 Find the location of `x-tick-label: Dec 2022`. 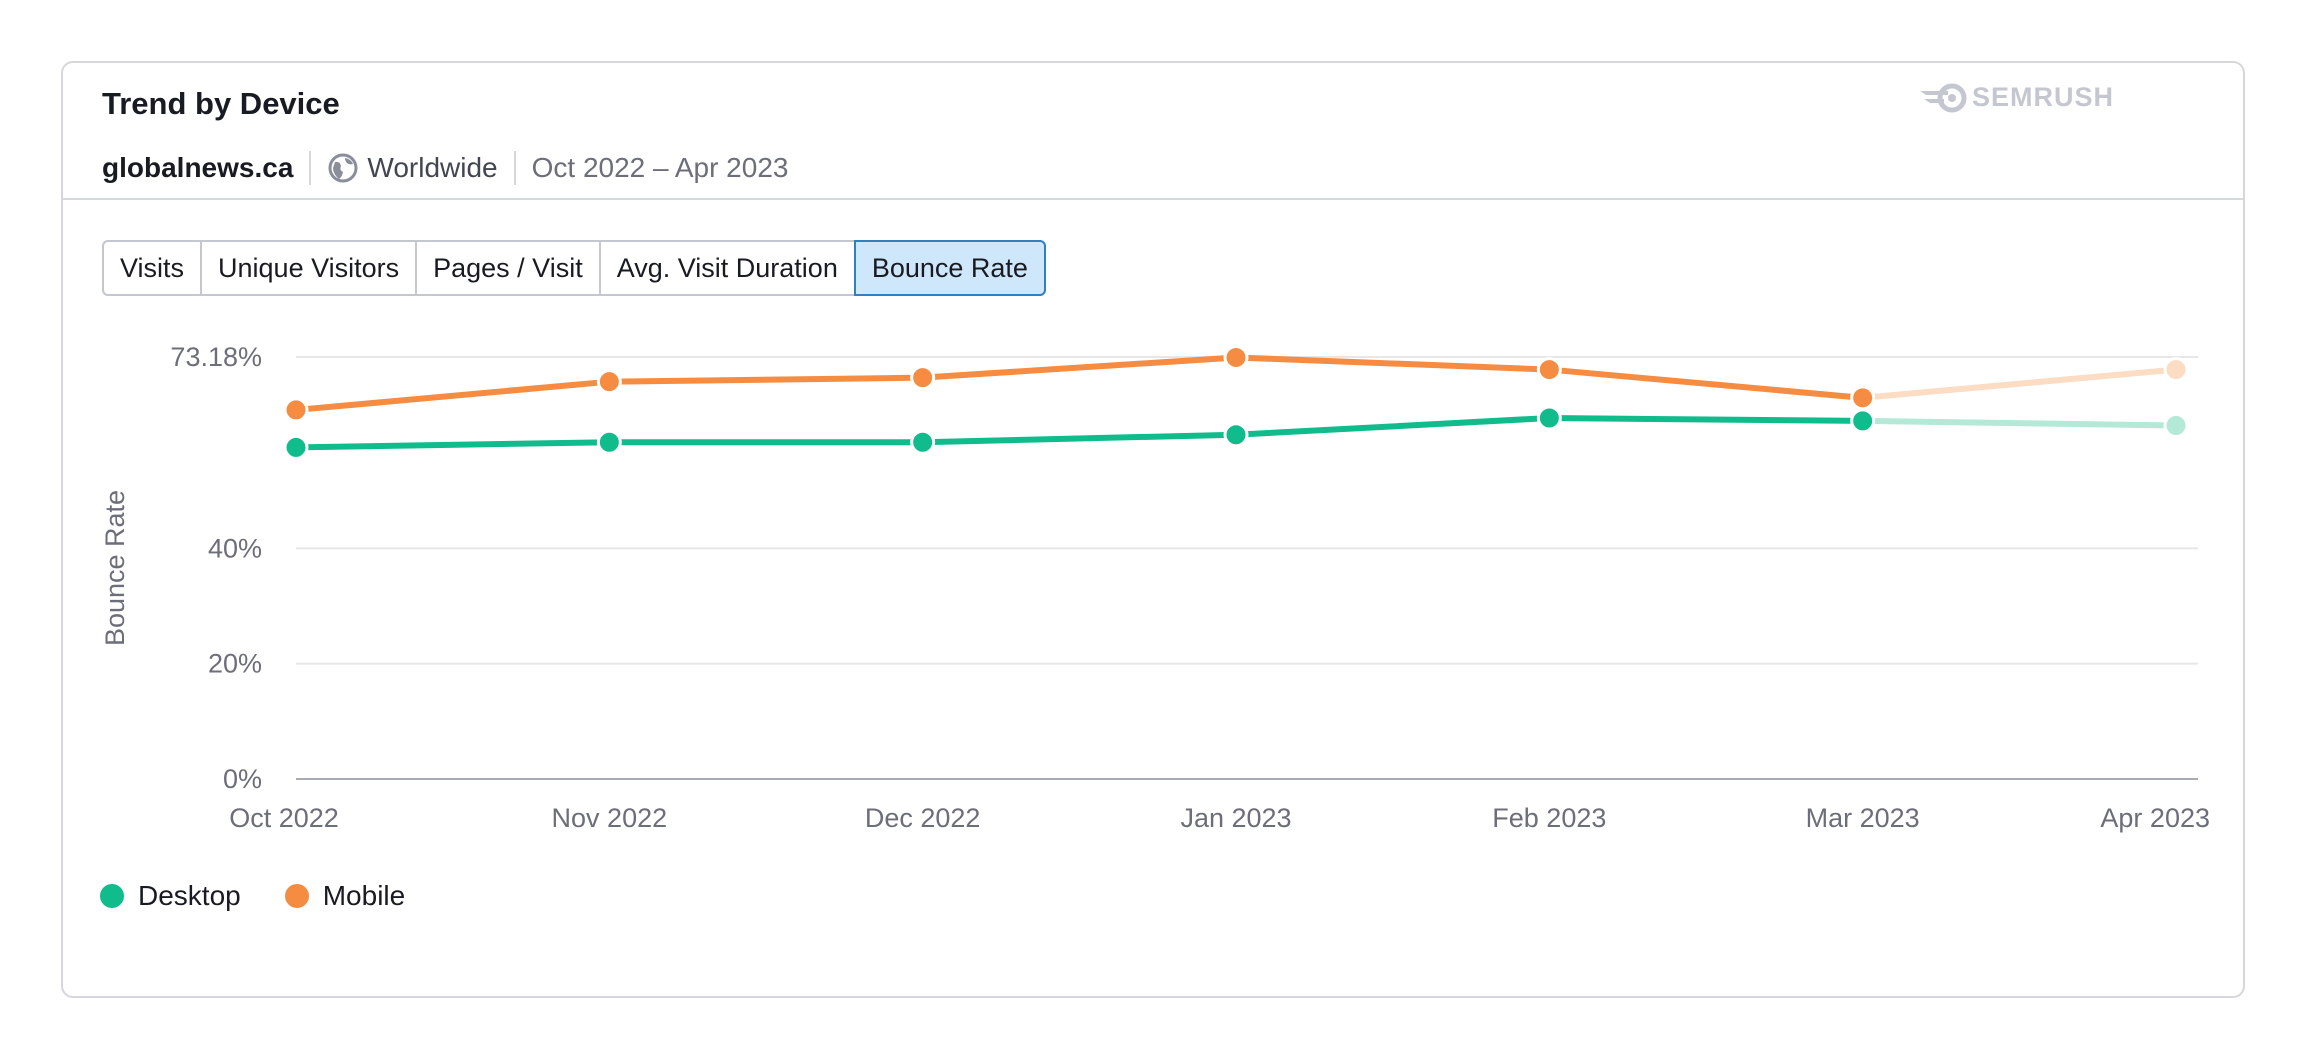

x-tick-label: Dec 2022 is located at coordinates (923, 818).